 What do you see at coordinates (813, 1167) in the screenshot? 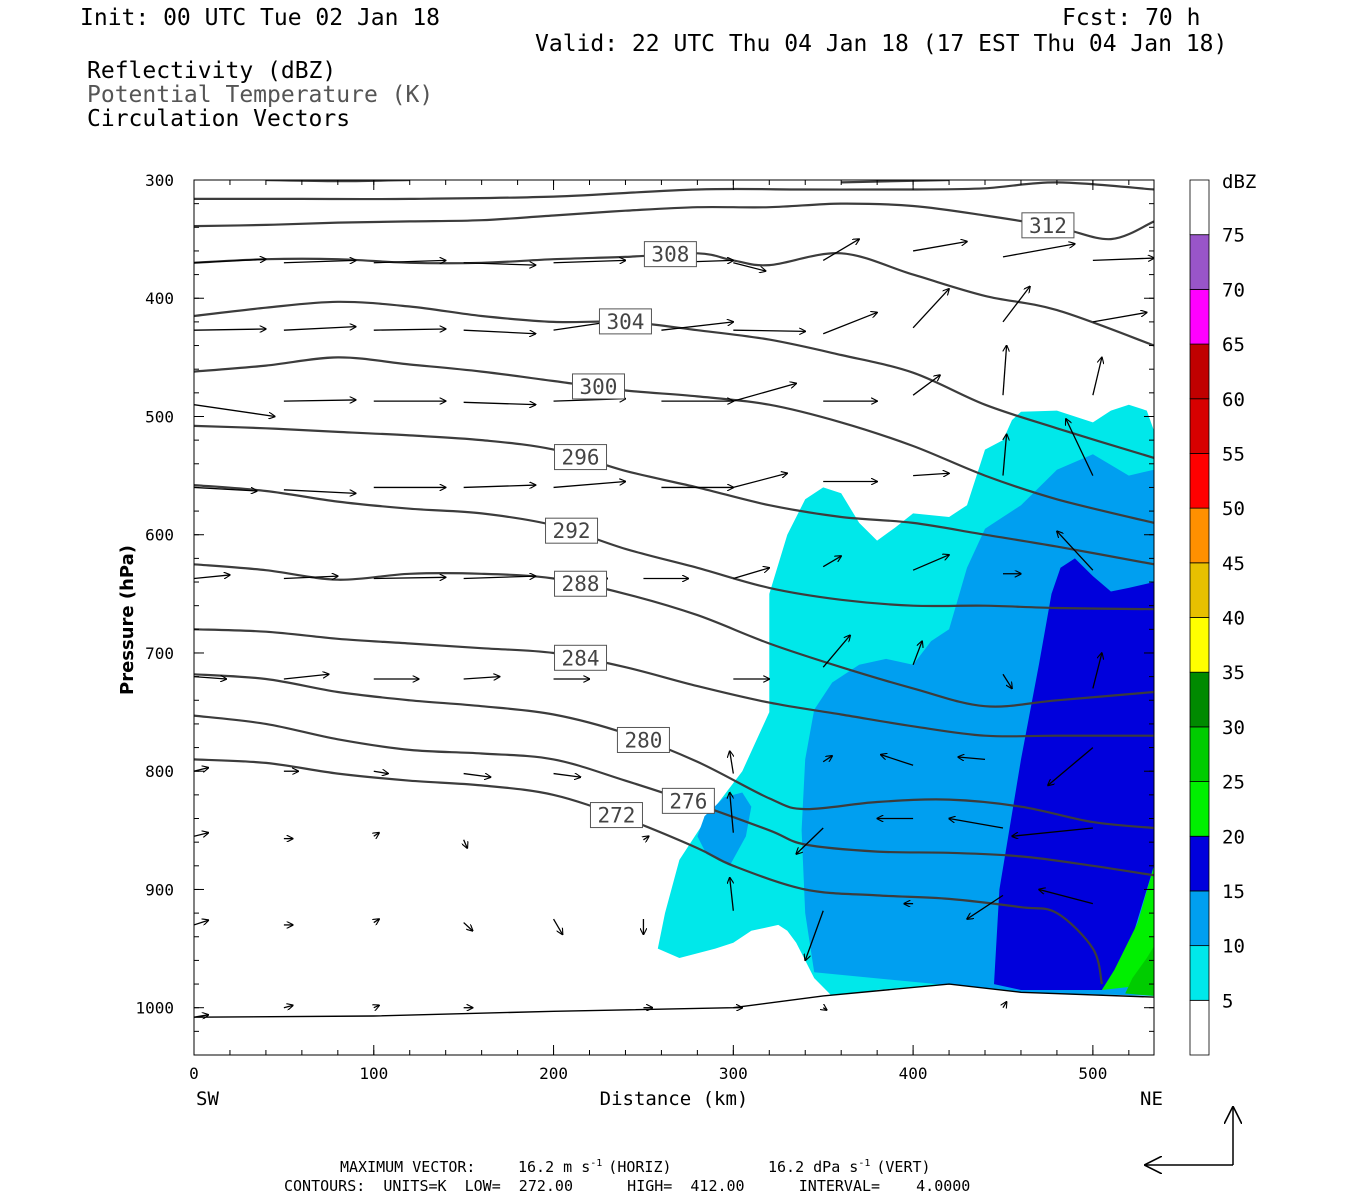
I see `max-vector-vert-value: 16.2 dPa s` at bounding box center [813, 1167].